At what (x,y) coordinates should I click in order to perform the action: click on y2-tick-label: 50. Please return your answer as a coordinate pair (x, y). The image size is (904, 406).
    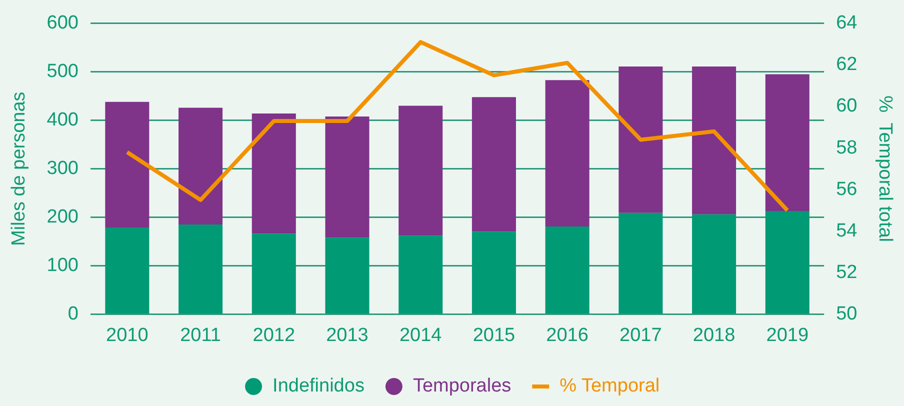
    Looking at the image, I should click on (847, 313).